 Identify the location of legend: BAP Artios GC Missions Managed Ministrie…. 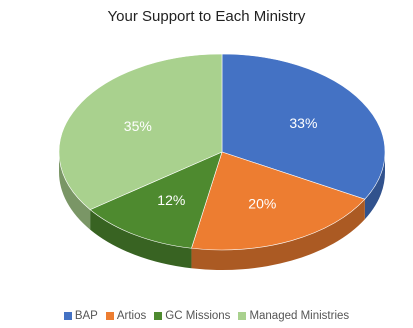
(206, 316).